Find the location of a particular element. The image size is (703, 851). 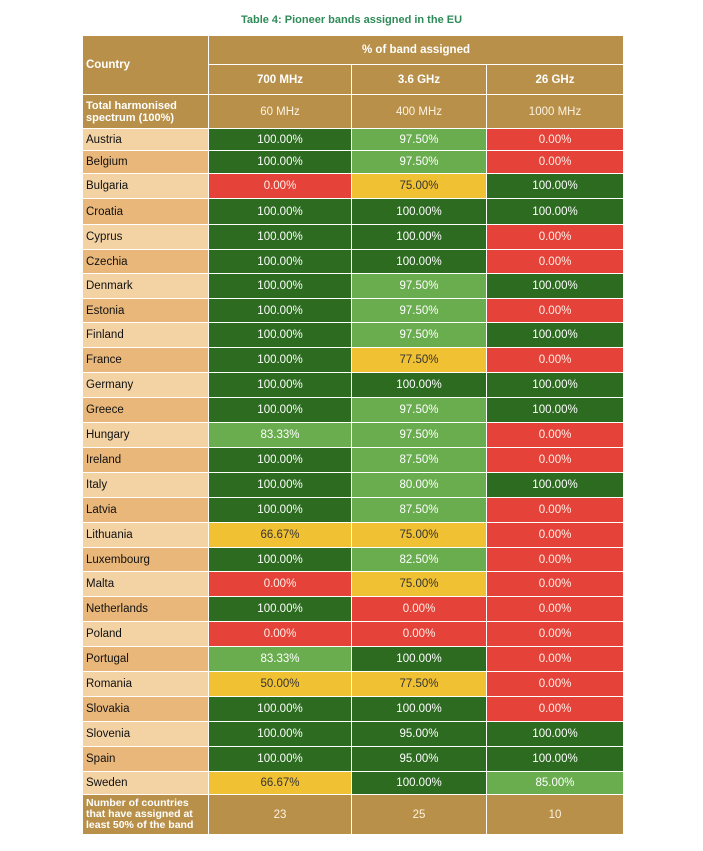

table-row: Romania 50.00% 77.50% 0.00% is located at coordinates (353, 684).